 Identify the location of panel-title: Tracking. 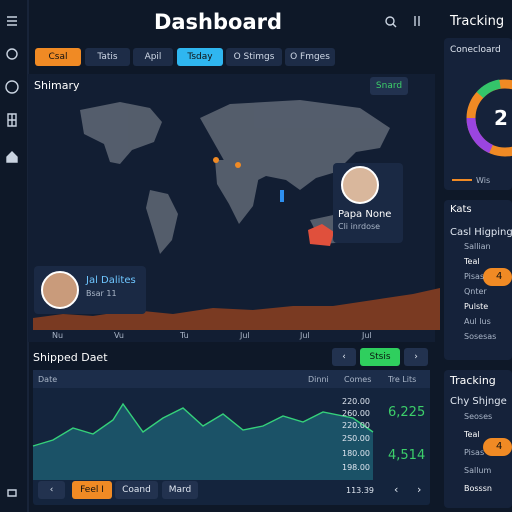
(477, 21).